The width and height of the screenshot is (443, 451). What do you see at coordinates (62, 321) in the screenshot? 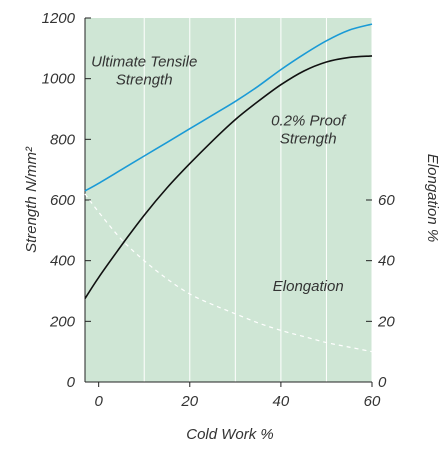
I see `y-tick-label: 200` at bounding box center [62, 321].